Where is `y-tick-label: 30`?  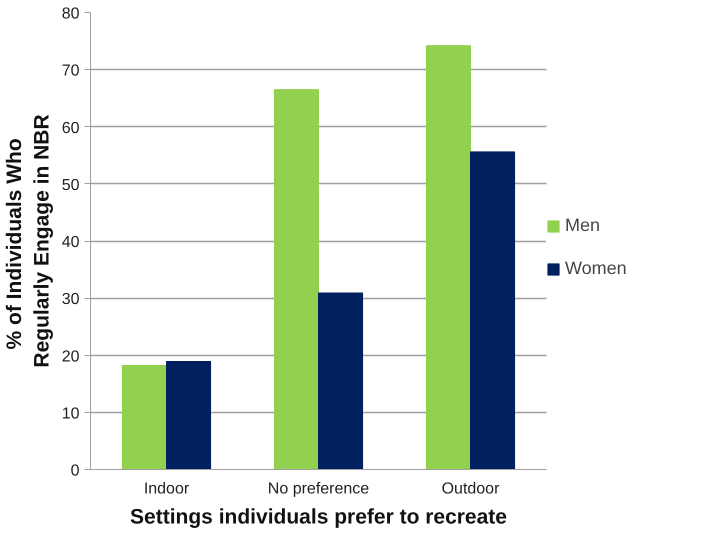
y-tick-label: 30 is located at coordinates (71, 299).